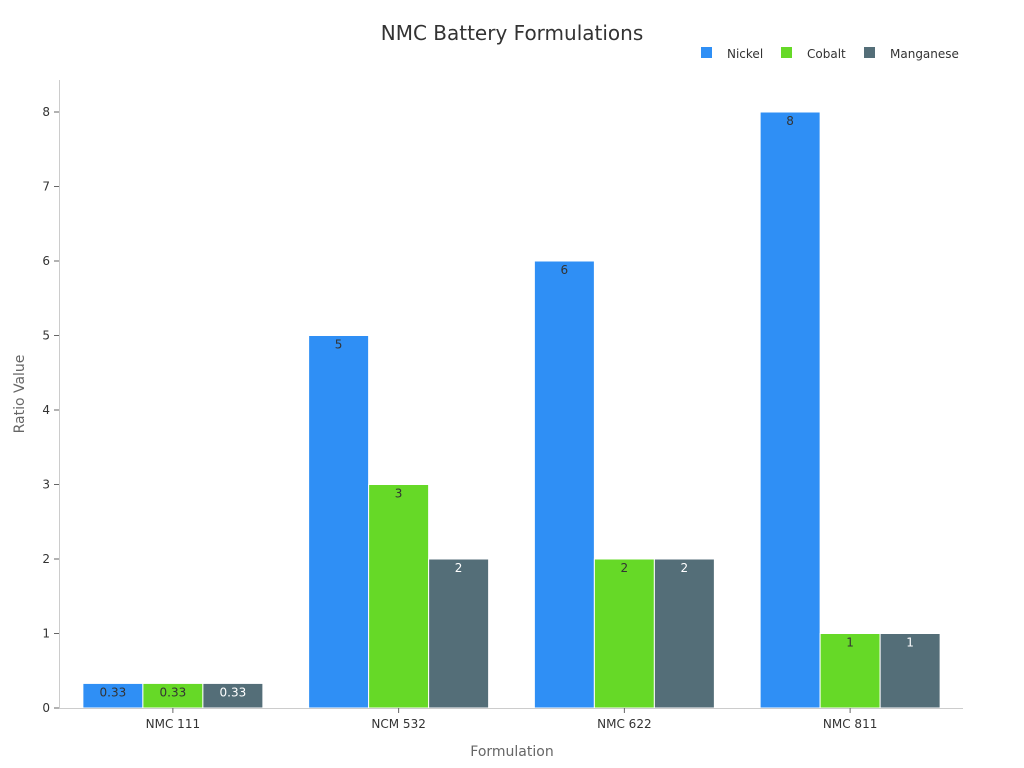 The height and width of the screenshot is (768, 1024). I want to click on x-tick-label-nmc-111: NMC 111, so click(173, 724).